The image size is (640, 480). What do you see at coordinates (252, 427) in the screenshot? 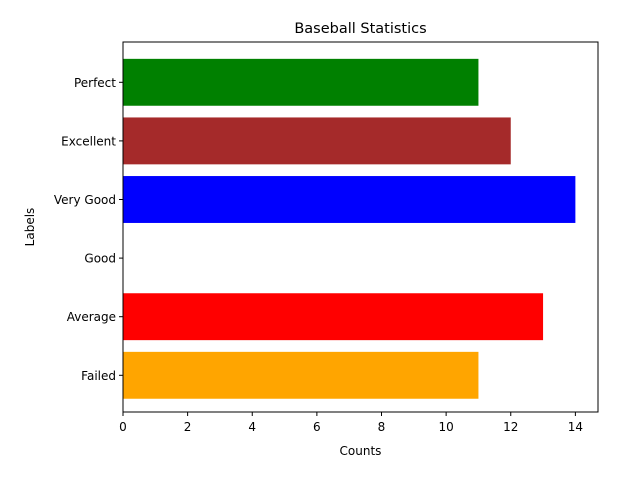
I see `x-tick-label-4: 4` at bounding box center [252, 427].